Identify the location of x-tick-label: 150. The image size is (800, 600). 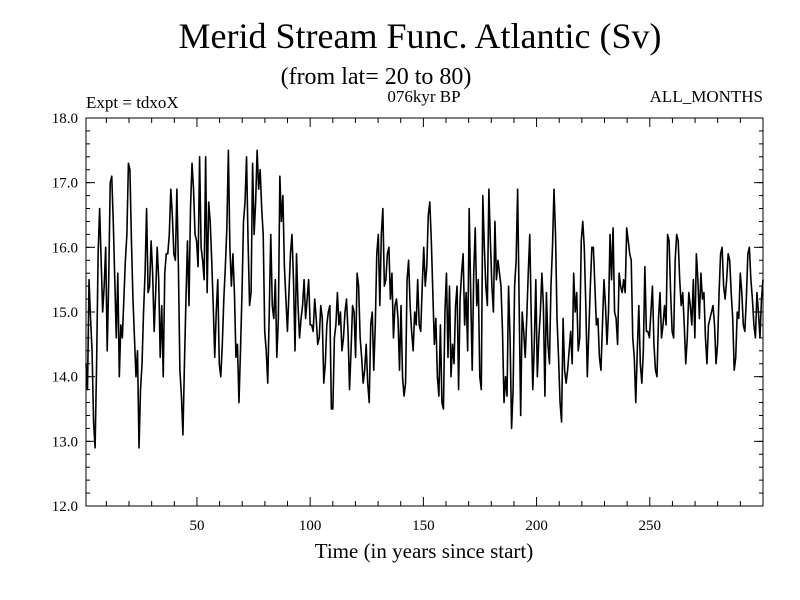
(423, 526).